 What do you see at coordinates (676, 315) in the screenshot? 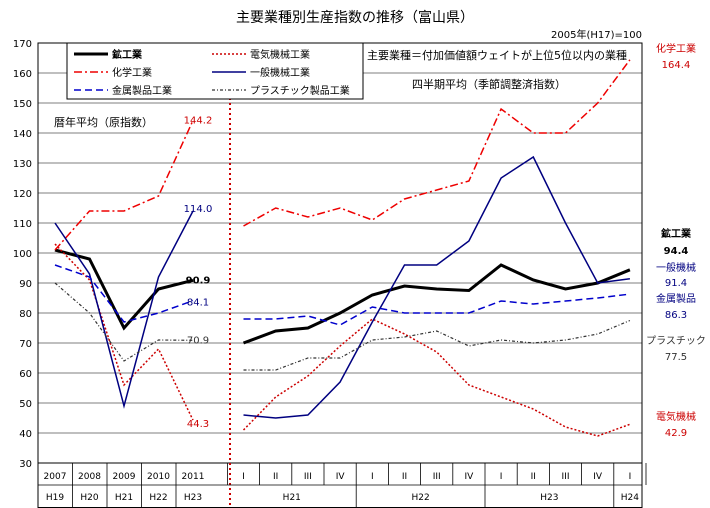
I see `right-value-label: 86.3` at bounding box center [676, 315].